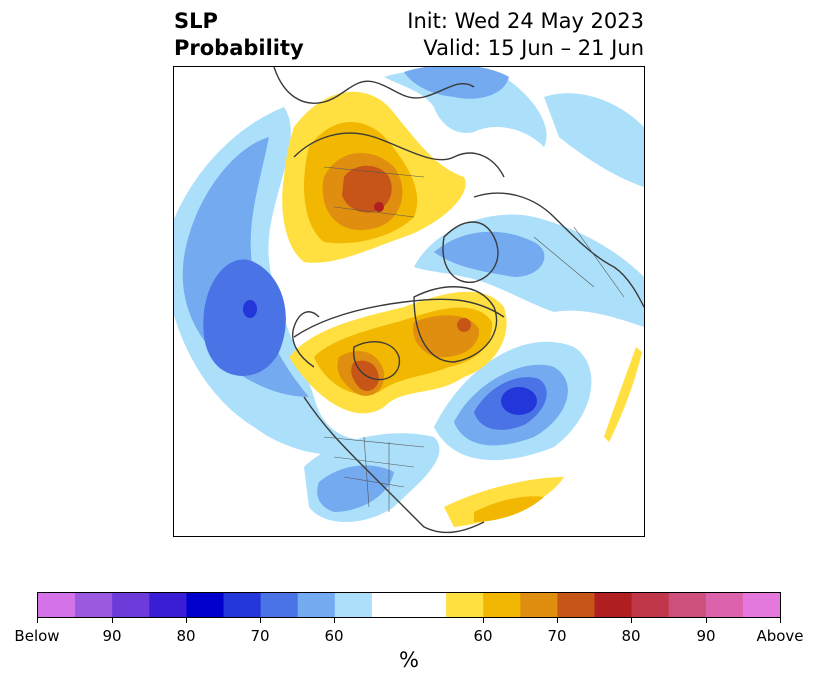 The image size is (819, 686). What do you see at coordinates (455, 324) in the screenshot?
I see `coastline-greenland` at bounding box center [455, 324].